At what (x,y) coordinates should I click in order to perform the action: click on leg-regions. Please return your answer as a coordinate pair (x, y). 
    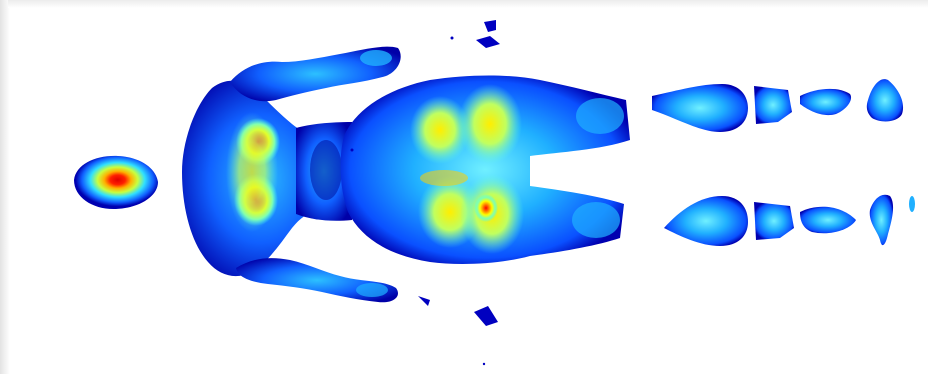
    Looking at the image, I should click on (783, 162).